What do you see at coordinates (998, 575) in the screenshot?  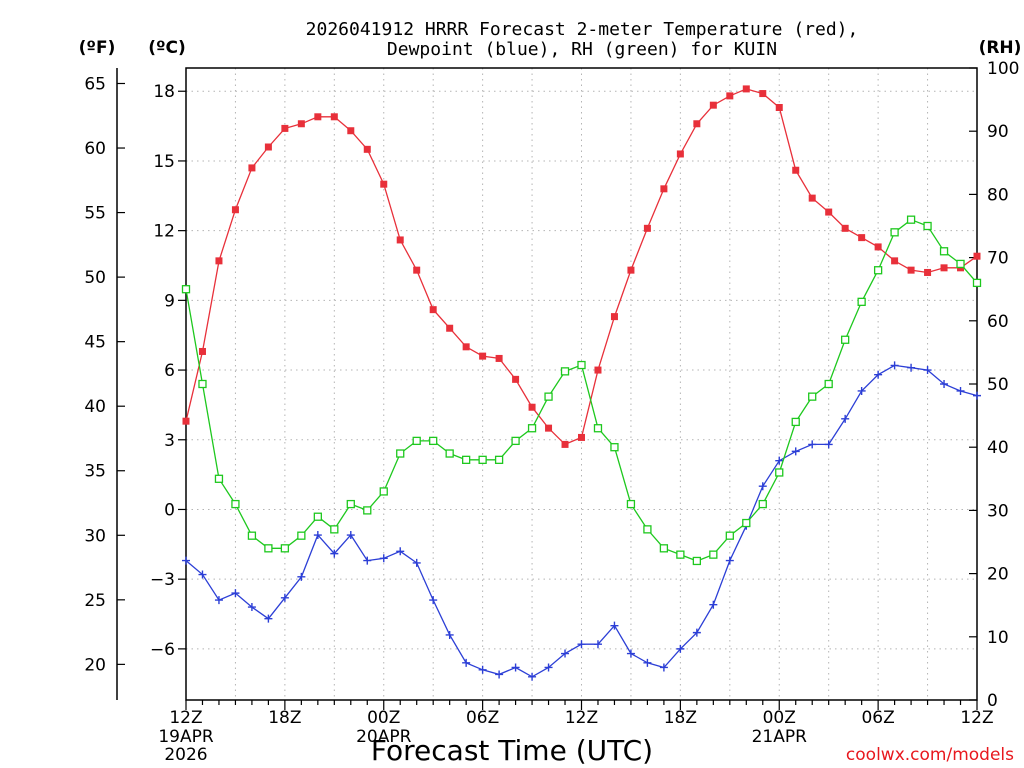 I see `rh-tick-label: 20` at bounding box center [998, 575].